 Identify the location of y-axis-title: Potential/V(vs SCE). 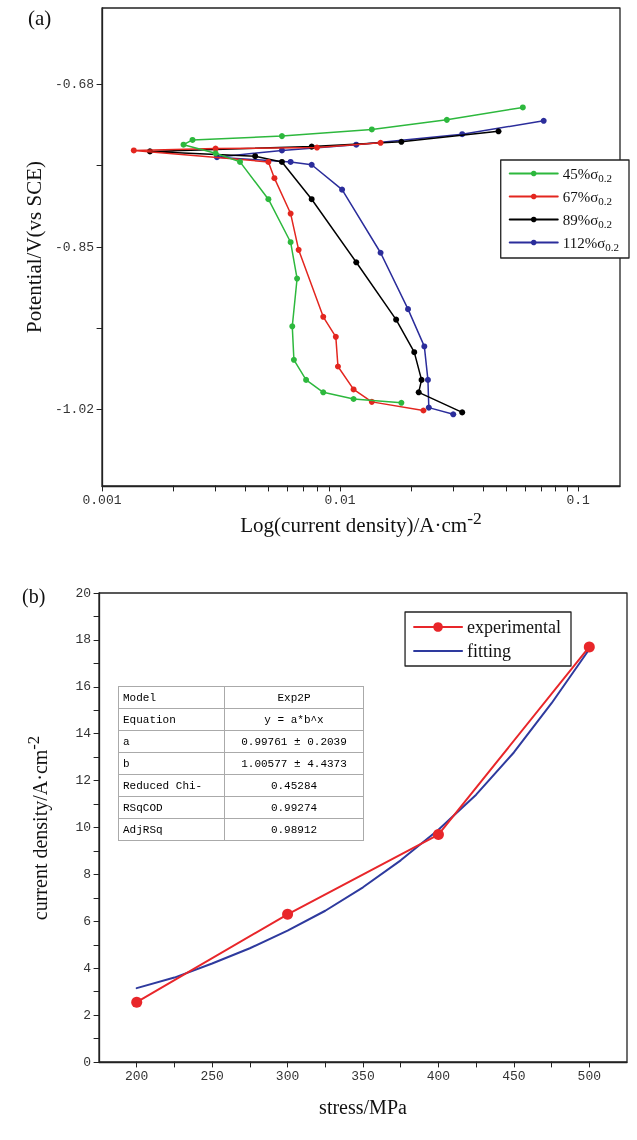
(34, 247).